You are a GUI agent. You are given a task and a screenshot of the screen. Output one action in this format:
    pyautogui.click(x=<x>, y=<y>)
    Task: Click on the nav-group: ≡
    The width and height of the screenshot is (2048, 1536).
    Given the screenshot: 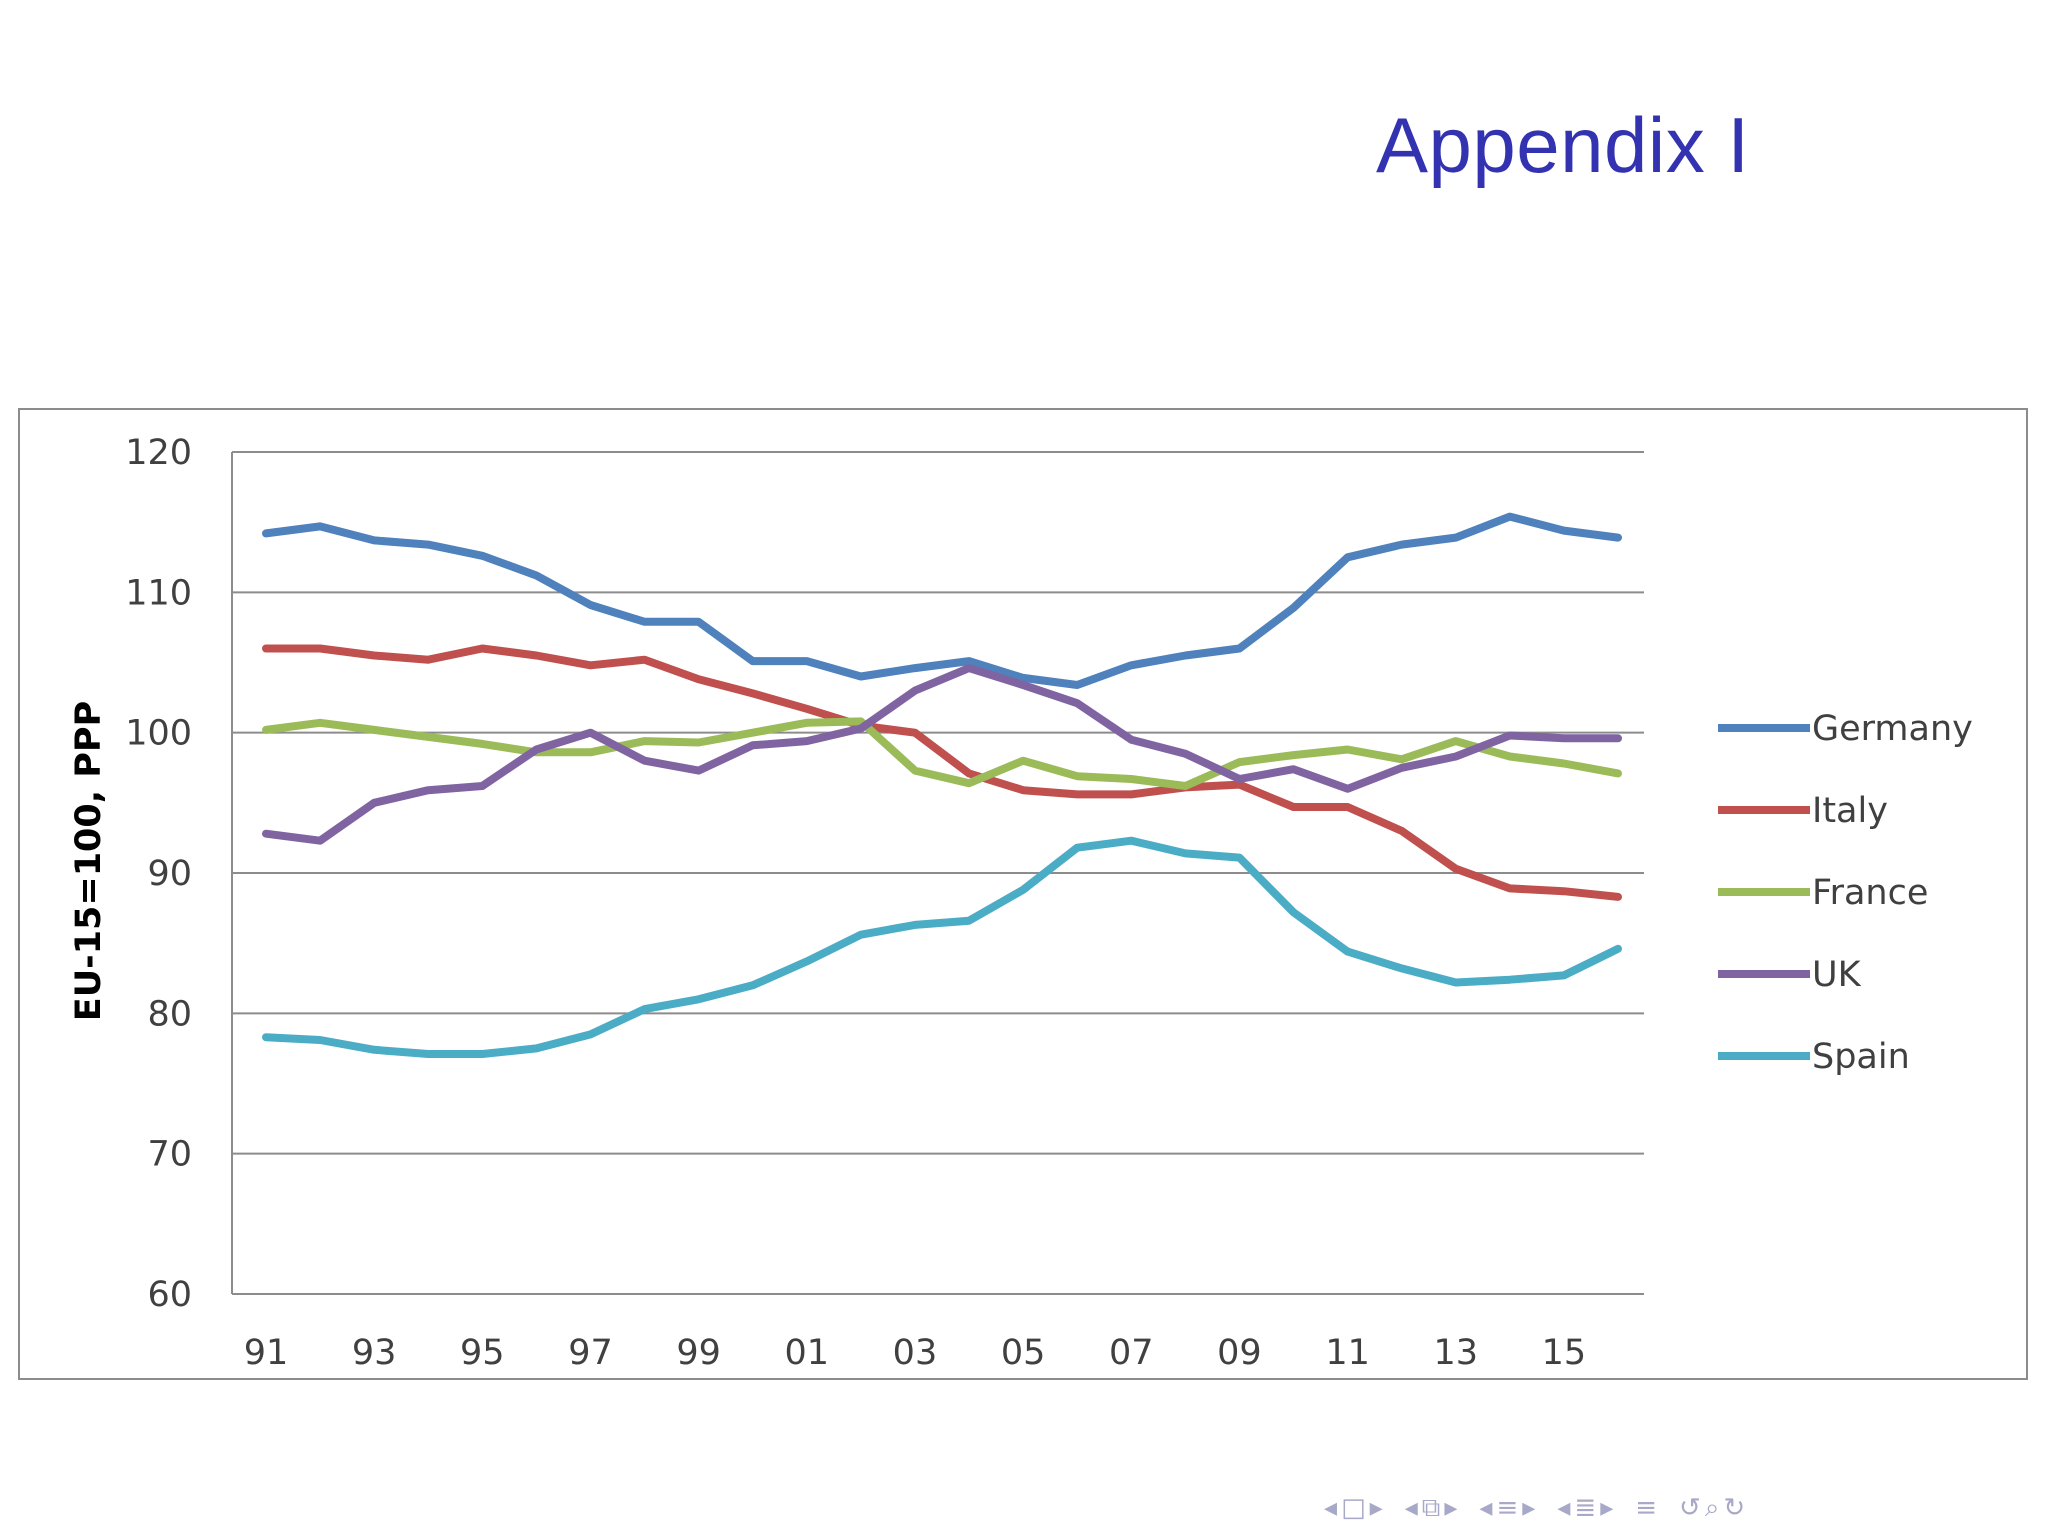 What is the action you would take?
    pyautogui.click(x=1646, y=1508)
    